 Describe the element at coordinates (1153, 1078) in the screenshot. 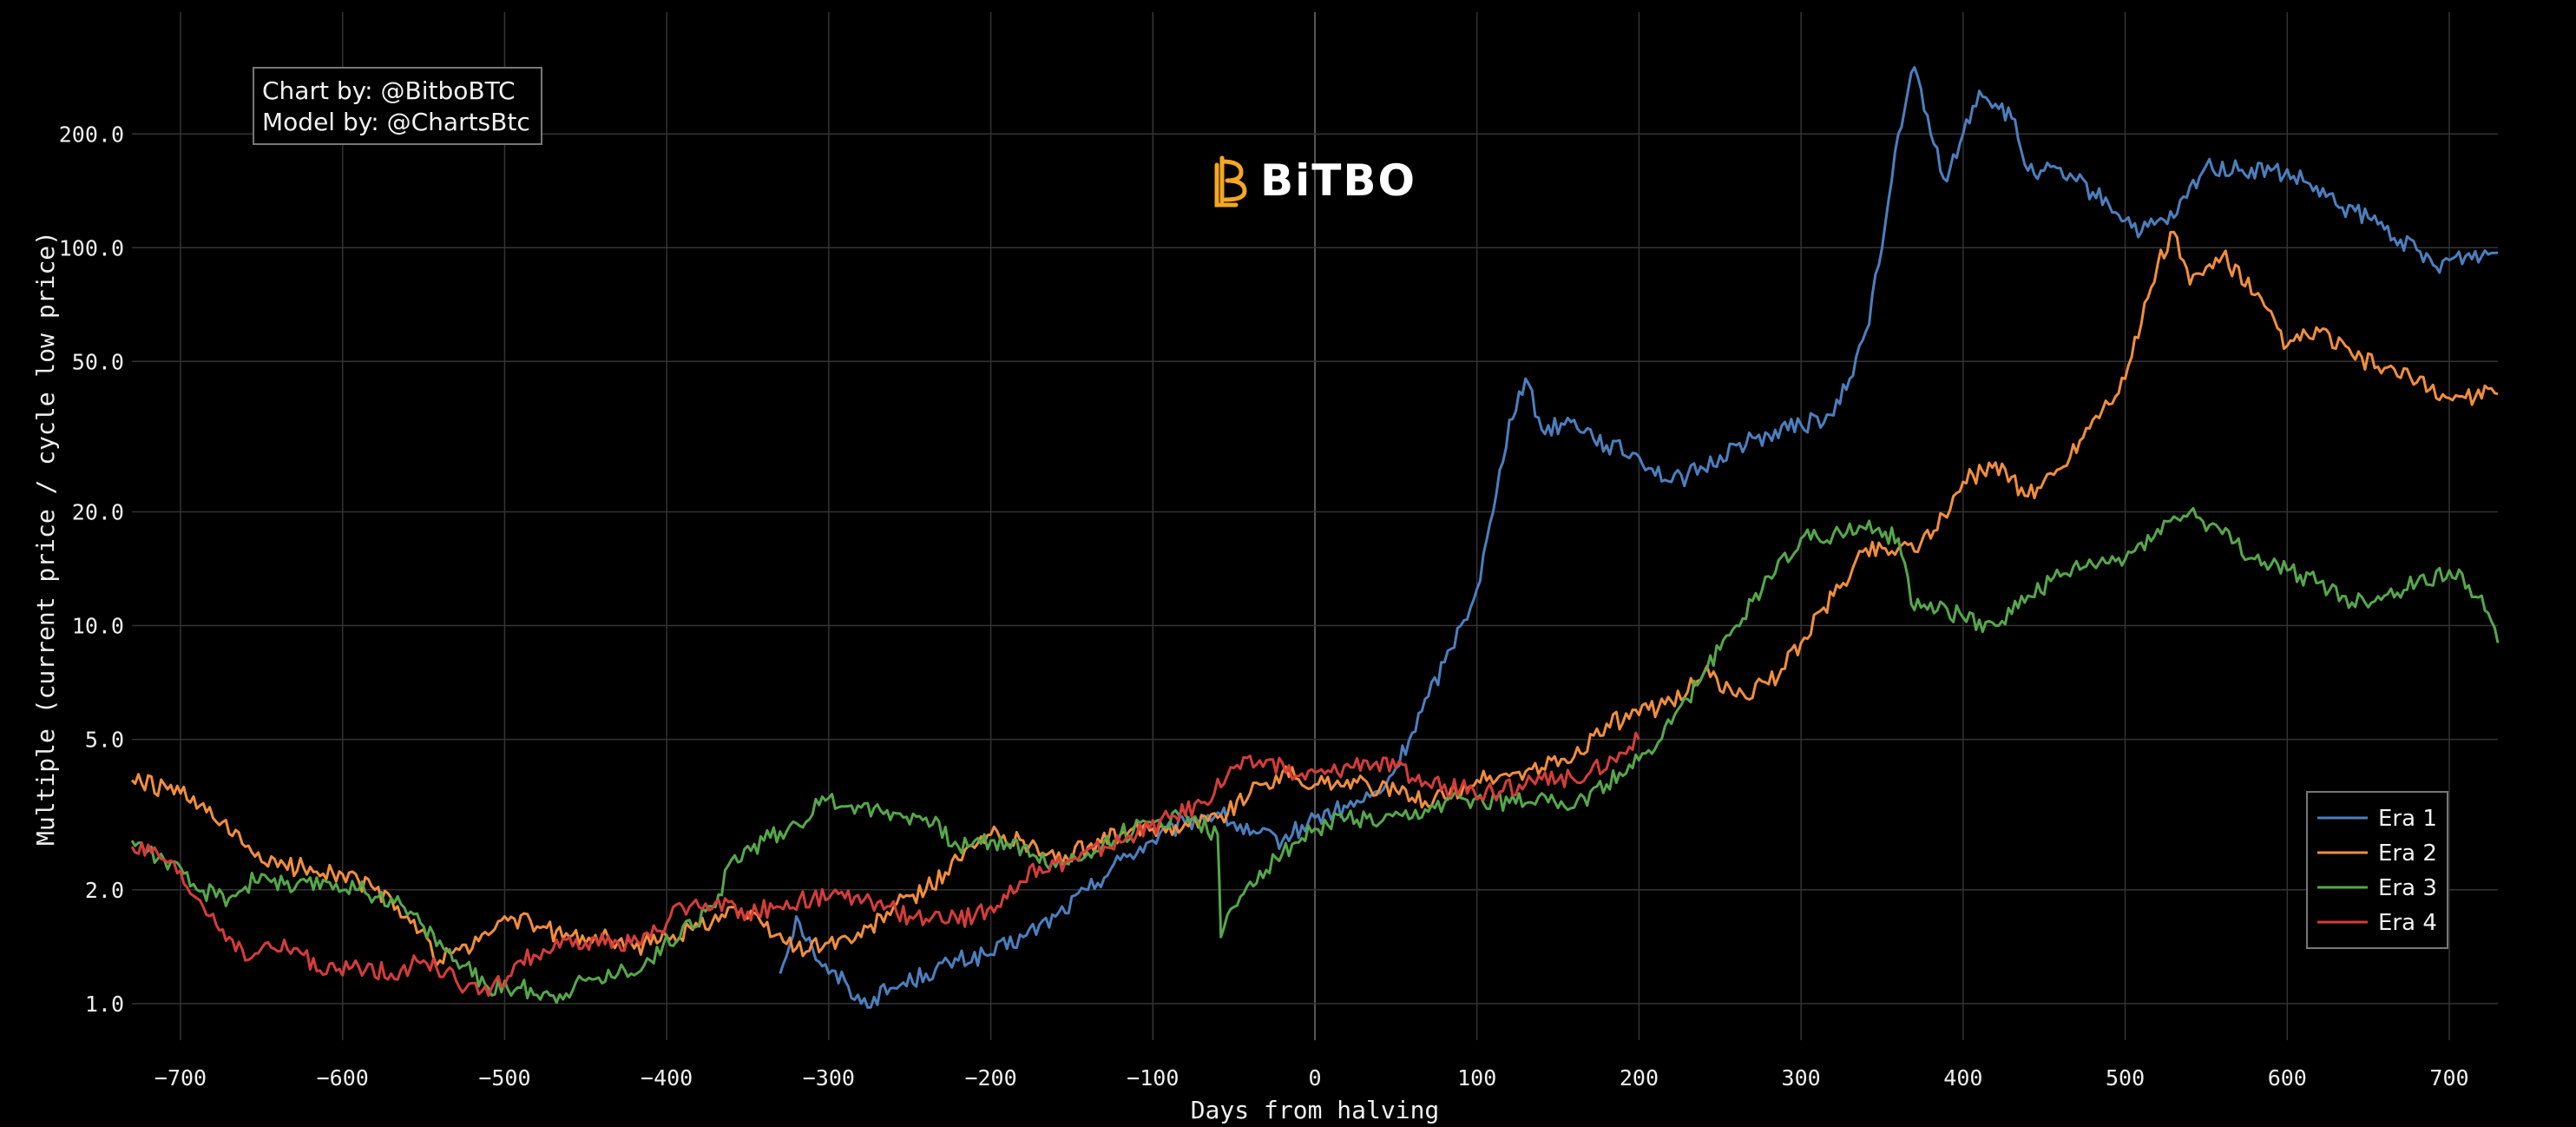

I see `x-tick-label: −100` at that location.